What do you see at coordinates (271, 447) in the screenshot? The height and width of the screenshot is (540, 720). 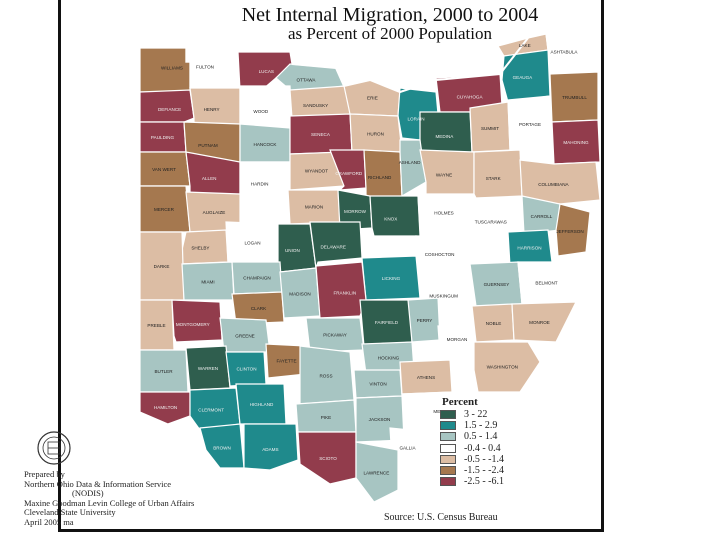 I see `county-adams` at bounding box center [271, 447].